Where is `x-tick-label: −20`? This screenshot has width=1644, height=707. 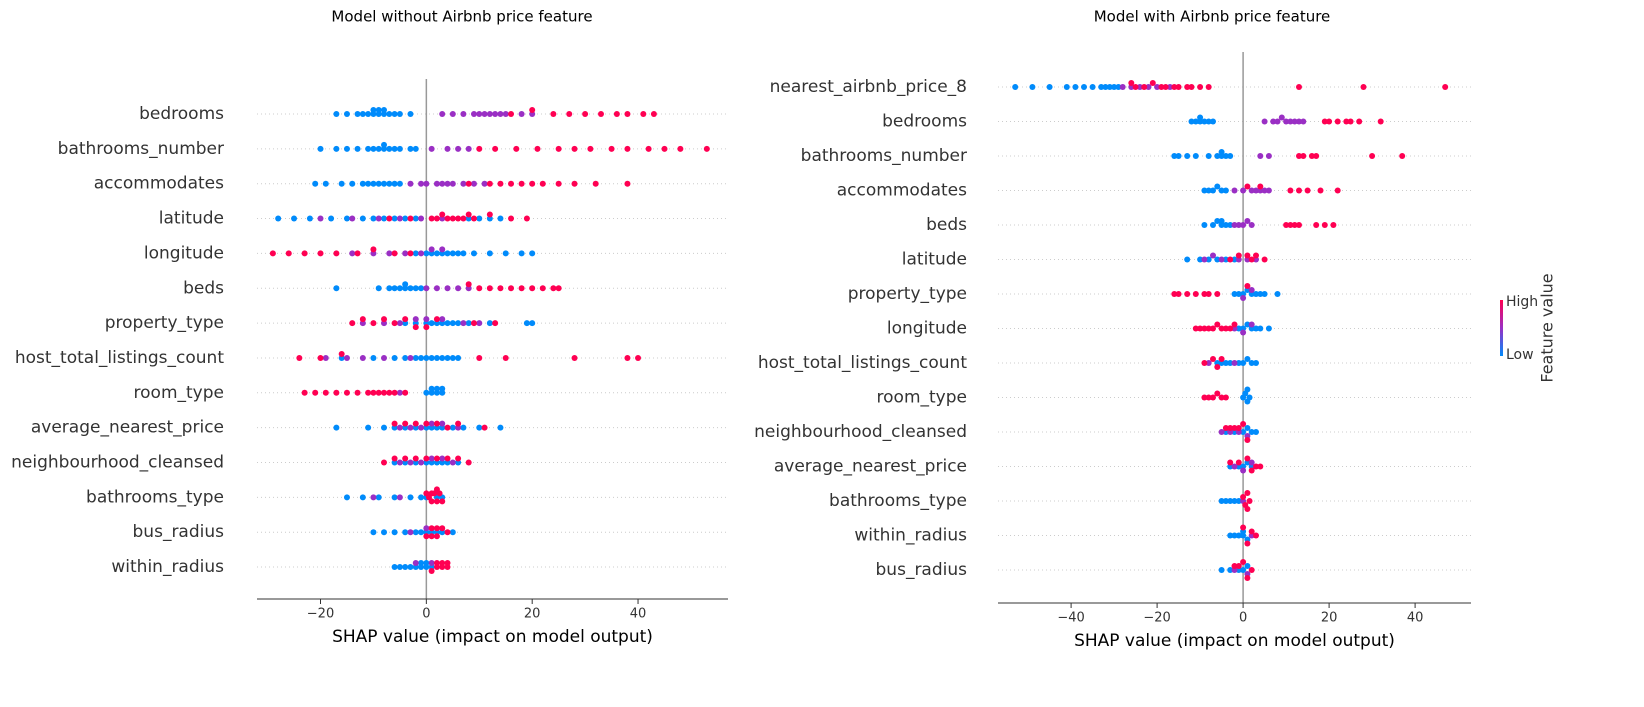
x-tick-label: −20 is located at coordinates (1156, 618).